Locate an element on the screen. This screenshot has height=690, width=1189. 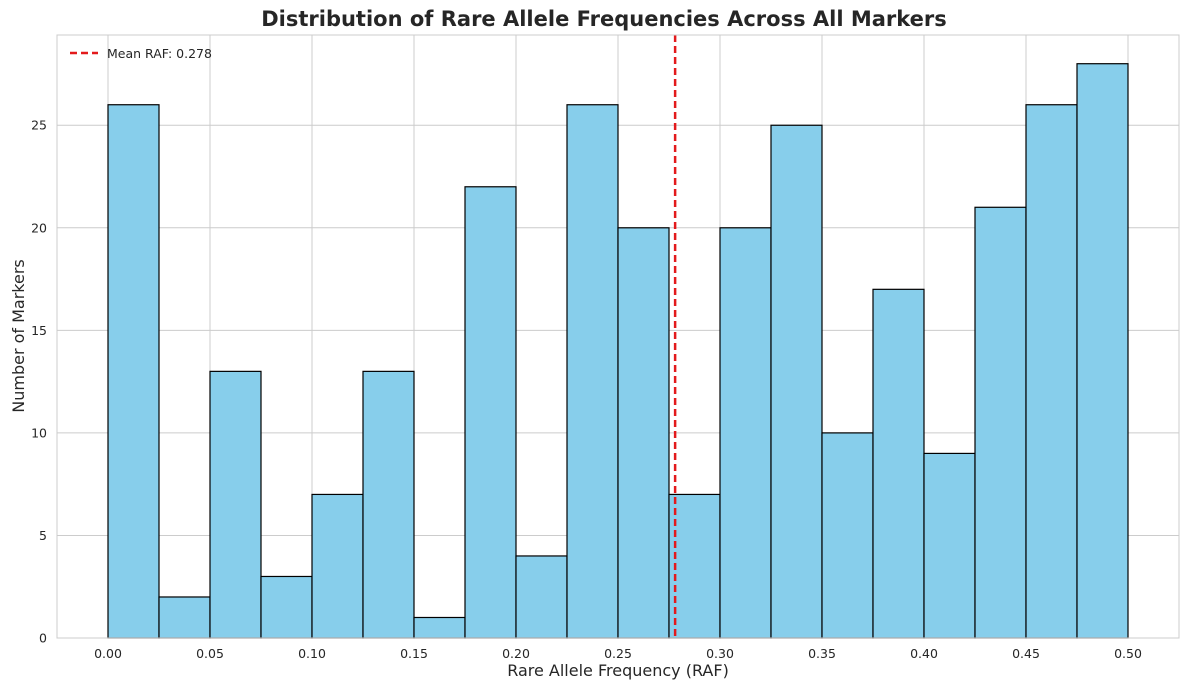
y-axis-ticks: 0 5 10 15 20 25 is located at coordinates (39, 382).